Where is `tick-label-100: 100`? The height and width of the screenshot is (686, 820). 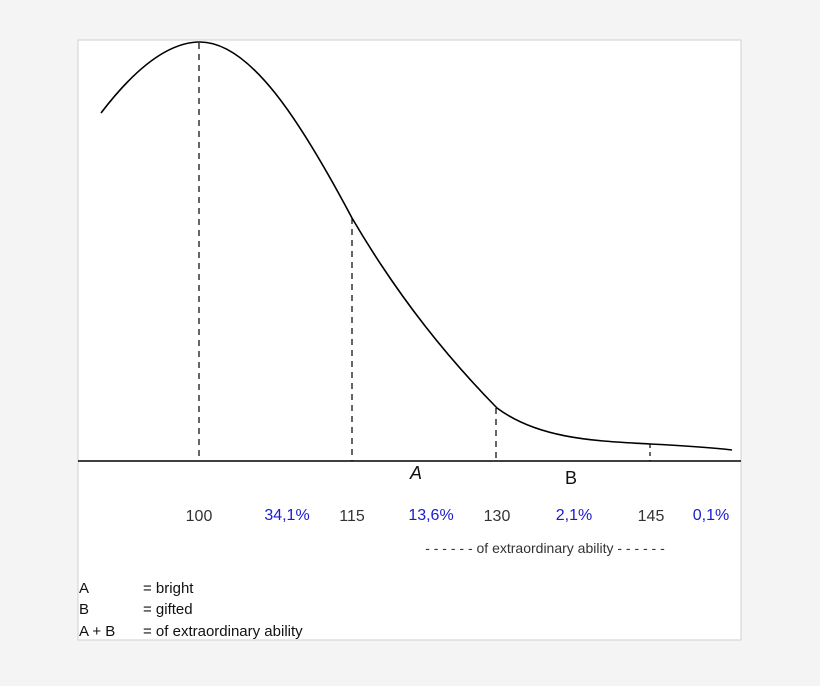
tick-label-100: 100 is located at coordinates (199, 516).